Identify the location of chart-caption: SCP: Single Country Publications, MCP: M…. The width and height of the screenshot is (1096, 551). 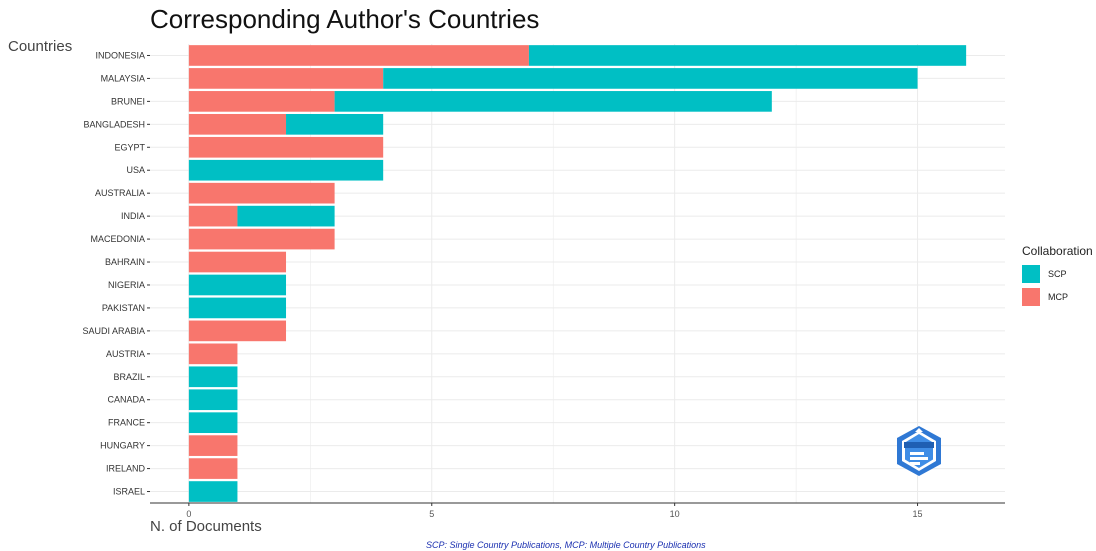
(566, 545).